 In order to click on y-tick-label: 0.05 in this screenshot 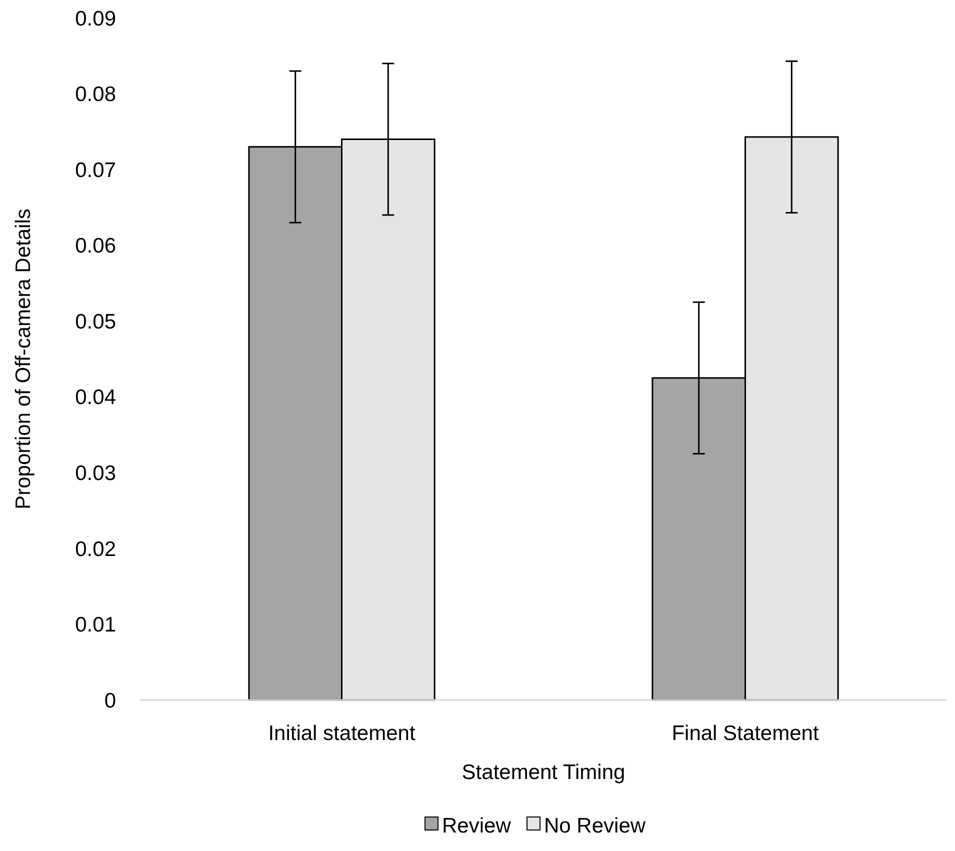, I will do `click(95, 322)`.